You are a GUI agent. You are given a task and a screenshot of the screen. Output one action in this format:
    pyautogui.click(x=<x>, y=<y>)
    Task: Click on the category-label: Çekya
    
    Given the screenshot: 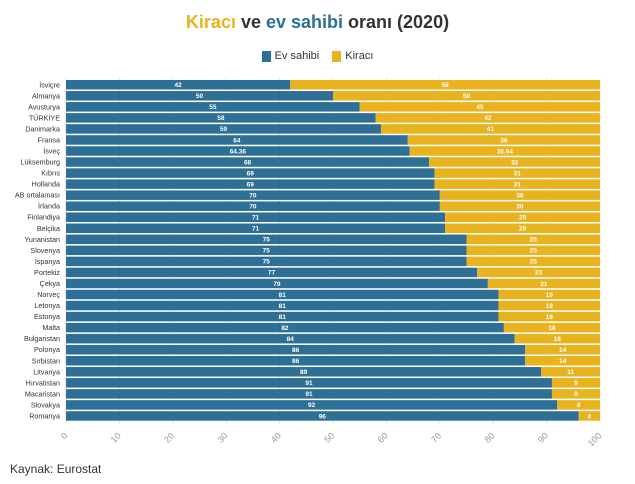 What is the action you would take?
    pyautogui.click(x=50, y=283)
    